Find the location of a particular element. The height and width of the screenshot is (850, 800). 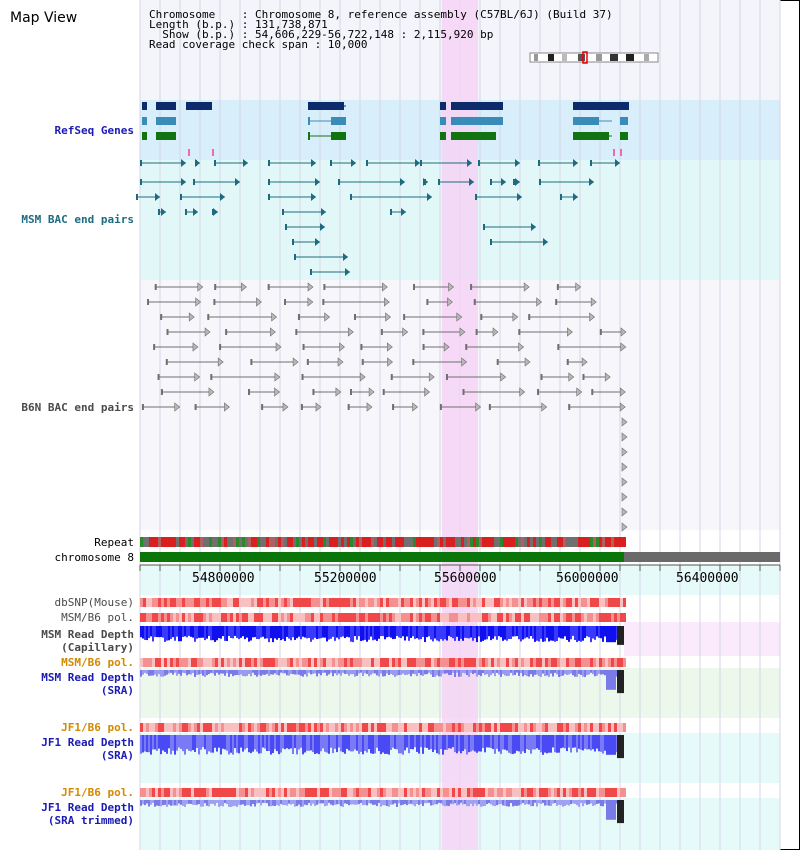

msm-b6-pol-label: MSM/B6 pol. is located at coordinates (97, 617).